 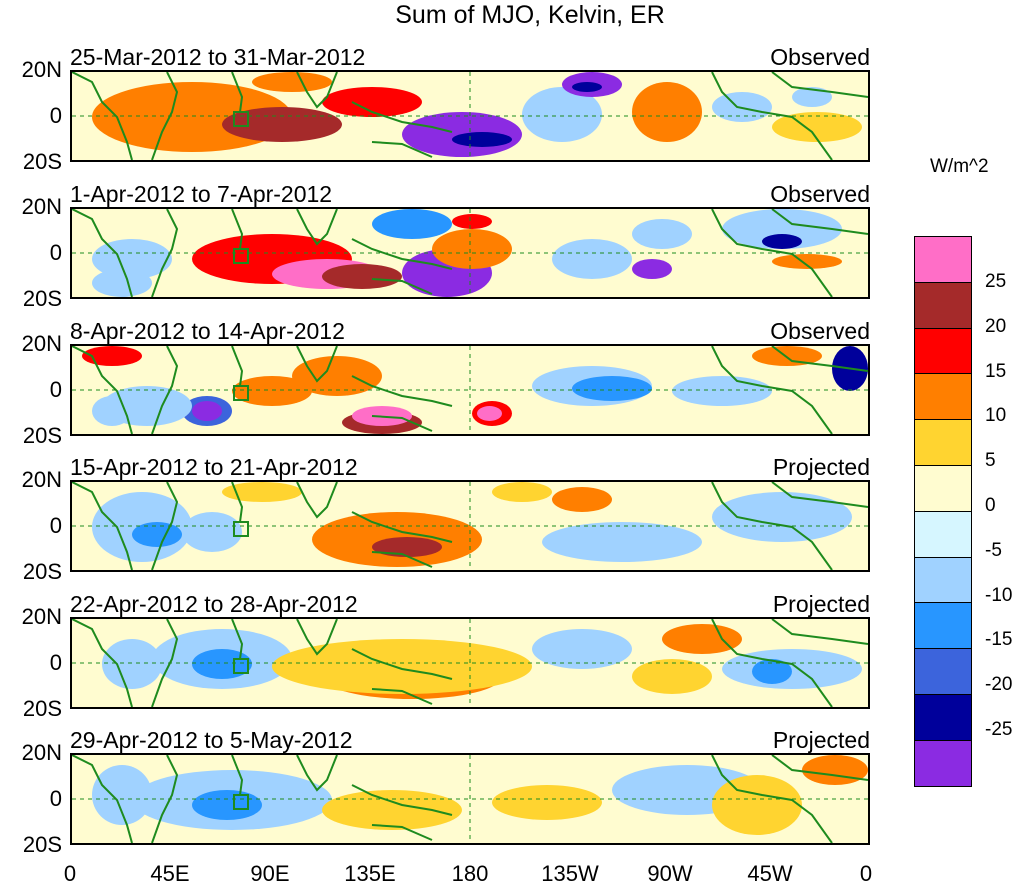 What do you see at coordinates (990, 460) in the screenshot?
I see `legend-label: 5` at bounding box center [990, 460].